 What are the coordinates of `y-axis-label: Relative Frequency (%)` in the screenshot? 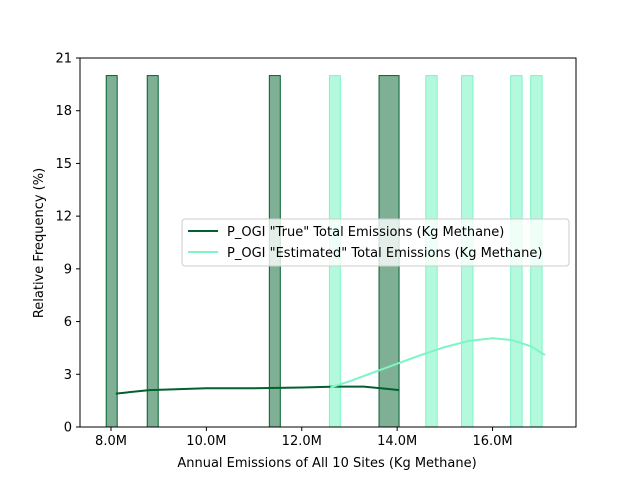 It's located at (39, 243).